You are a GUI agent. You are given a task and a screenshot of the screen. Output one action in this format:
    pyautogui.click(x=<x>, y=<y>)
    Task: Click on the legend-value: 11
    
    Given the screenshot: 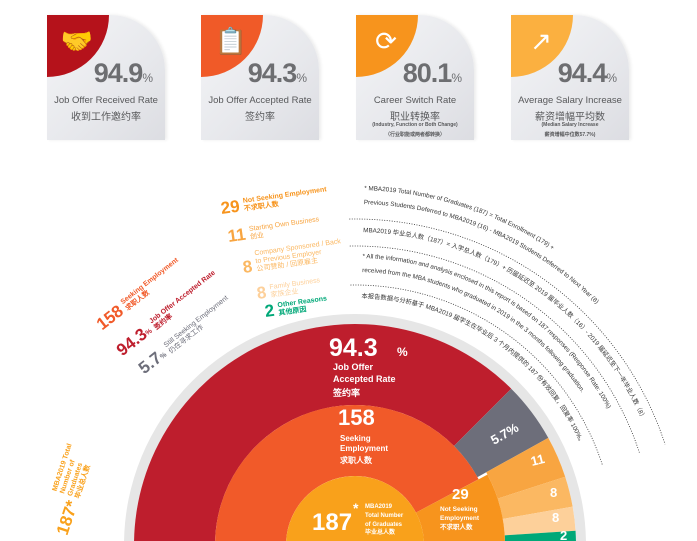 What is the action you would take?
    pyautogui.click(x=236, y=235)
    